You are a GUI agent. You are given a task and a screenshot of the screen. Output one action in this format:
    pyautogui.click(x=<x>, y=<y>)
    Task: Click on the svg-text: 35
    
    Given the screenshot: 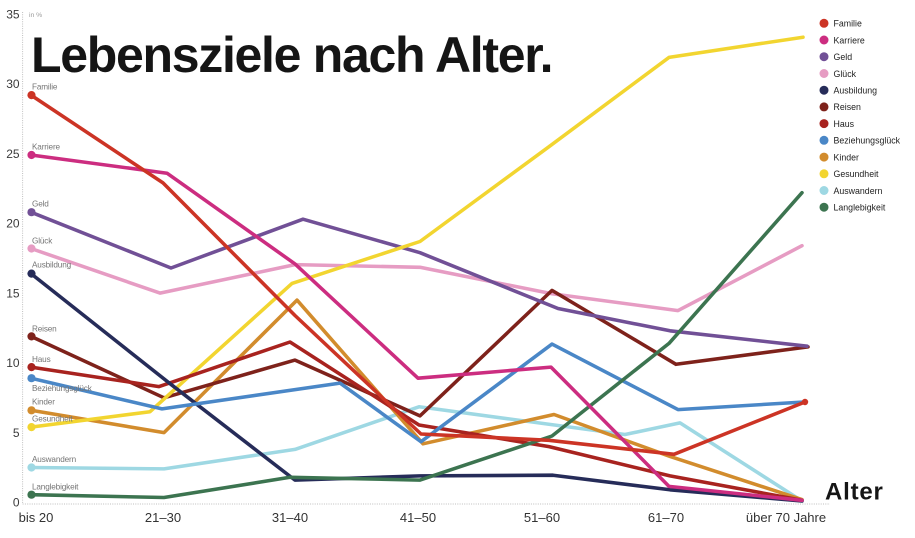 What is the action you would take?
    pyautogui.click(x=13, y=14)
    